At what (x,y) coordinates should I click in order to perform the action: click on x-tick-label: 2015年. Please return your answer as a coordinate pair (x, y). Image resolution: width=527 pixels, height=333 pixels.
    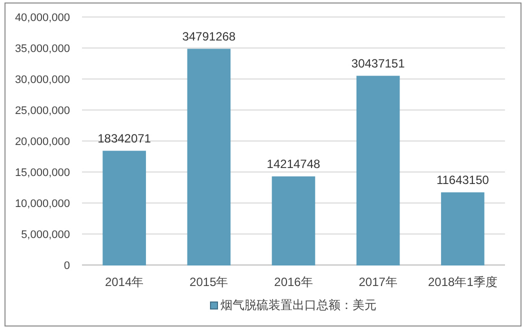
    Looking at the image, I should click on (209, 282).